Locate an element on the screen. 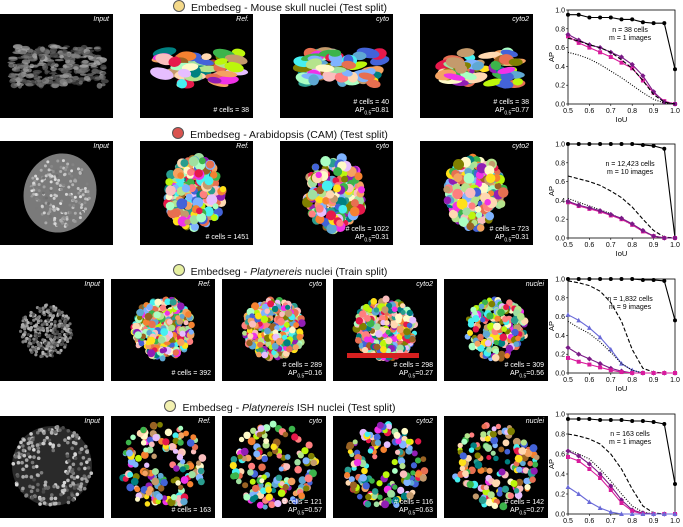 The width and height of the screenshot is (683, 527). x-tick-label: 1.0 is located at coordinates (675, 111).